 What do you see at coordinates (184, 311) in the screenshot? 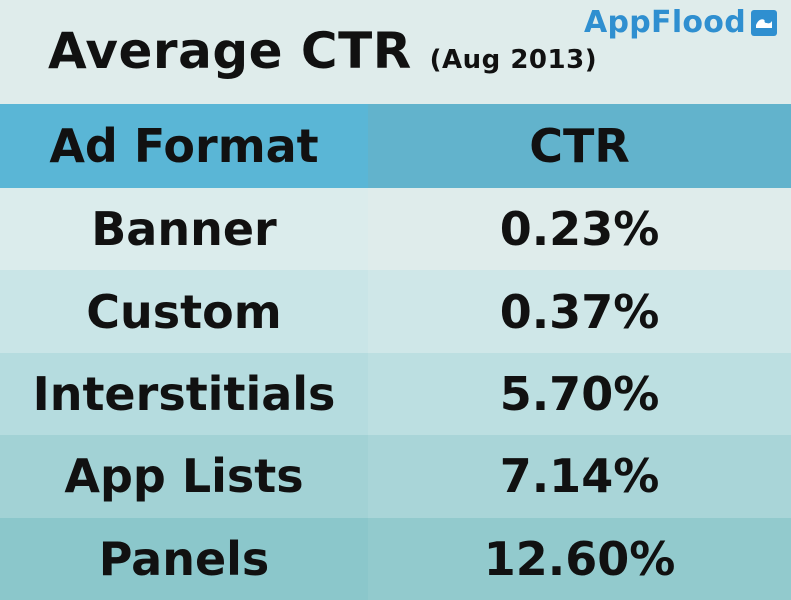
I see `ad-format-cell: Custom` at bounding box center [184, 311].